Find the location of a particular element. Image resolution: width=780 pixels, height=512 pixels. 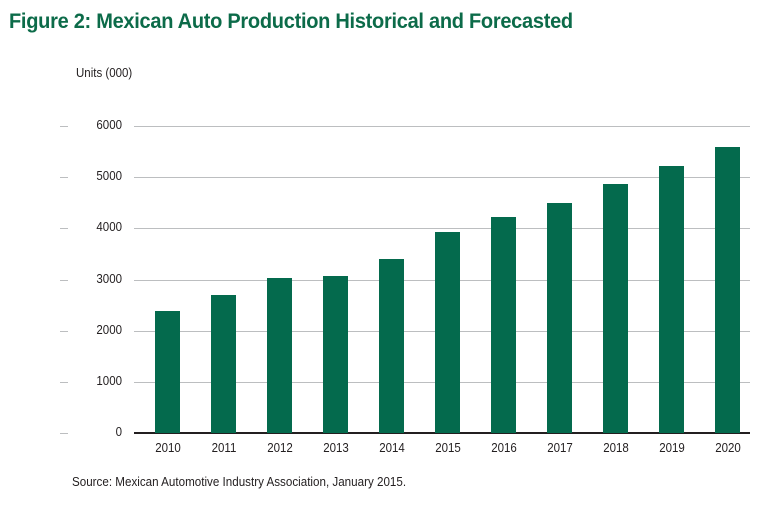

x-tick-label: 2020 is located at coordinates (727, 448).